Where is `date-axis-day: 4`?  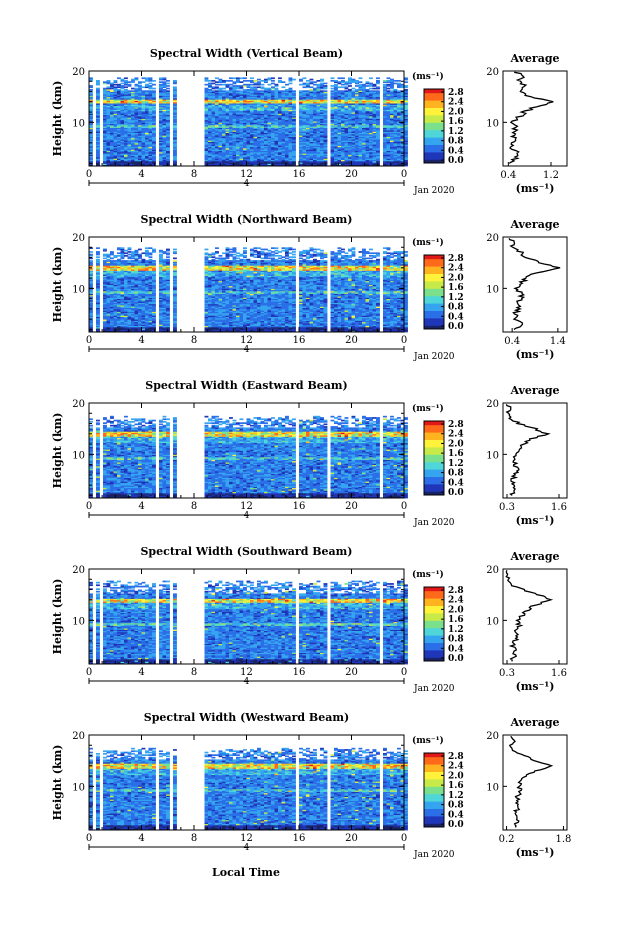
date-axis-day: 4 is located at coordinates (247, 184).